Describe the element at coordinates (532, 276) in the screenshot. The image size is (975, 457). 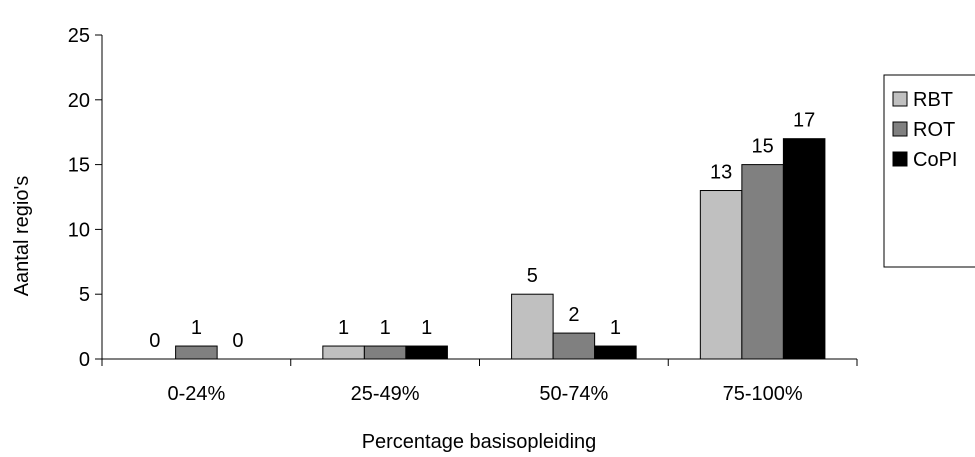
I see `data-label: 5` at that location.